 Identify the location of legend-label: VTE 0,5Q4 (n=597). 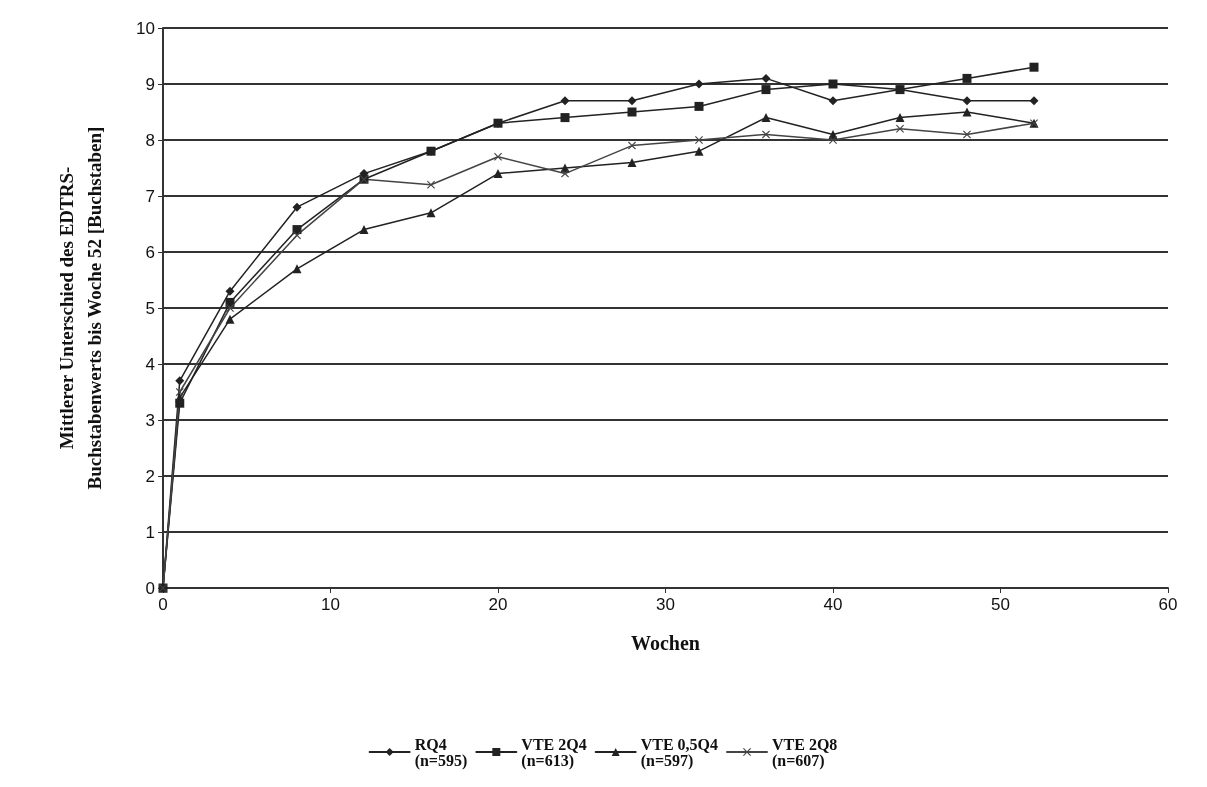
(679, 752).